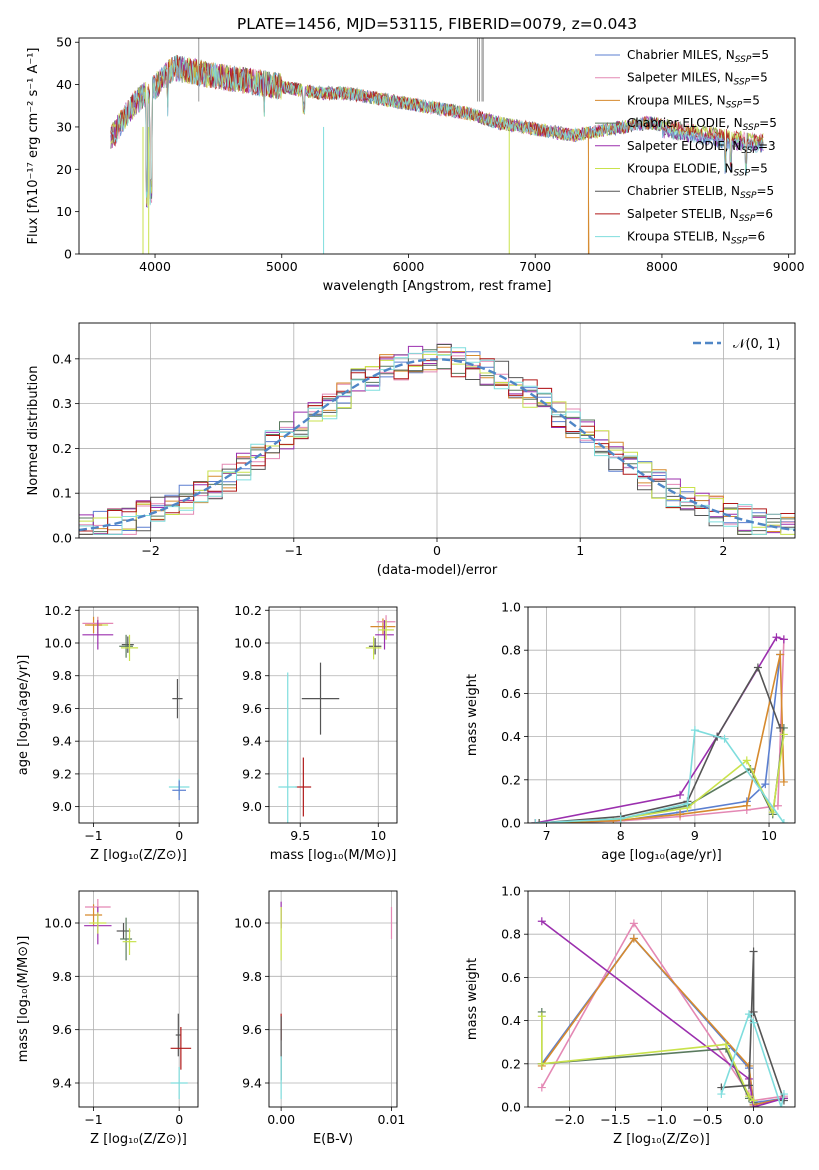 The height and width of the screenshot is (1170, 819). What do you see at coordinates (511, 693) in the screenshot?
I see `y-tick-label: 0.6` at bounding box center [511, 693].